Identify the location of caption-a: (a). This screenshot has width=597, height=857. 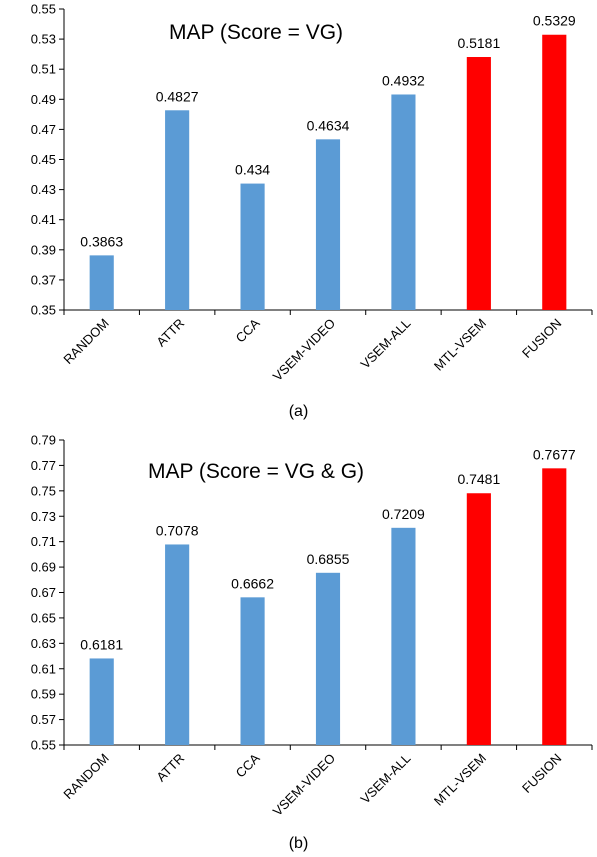
(298, 411).